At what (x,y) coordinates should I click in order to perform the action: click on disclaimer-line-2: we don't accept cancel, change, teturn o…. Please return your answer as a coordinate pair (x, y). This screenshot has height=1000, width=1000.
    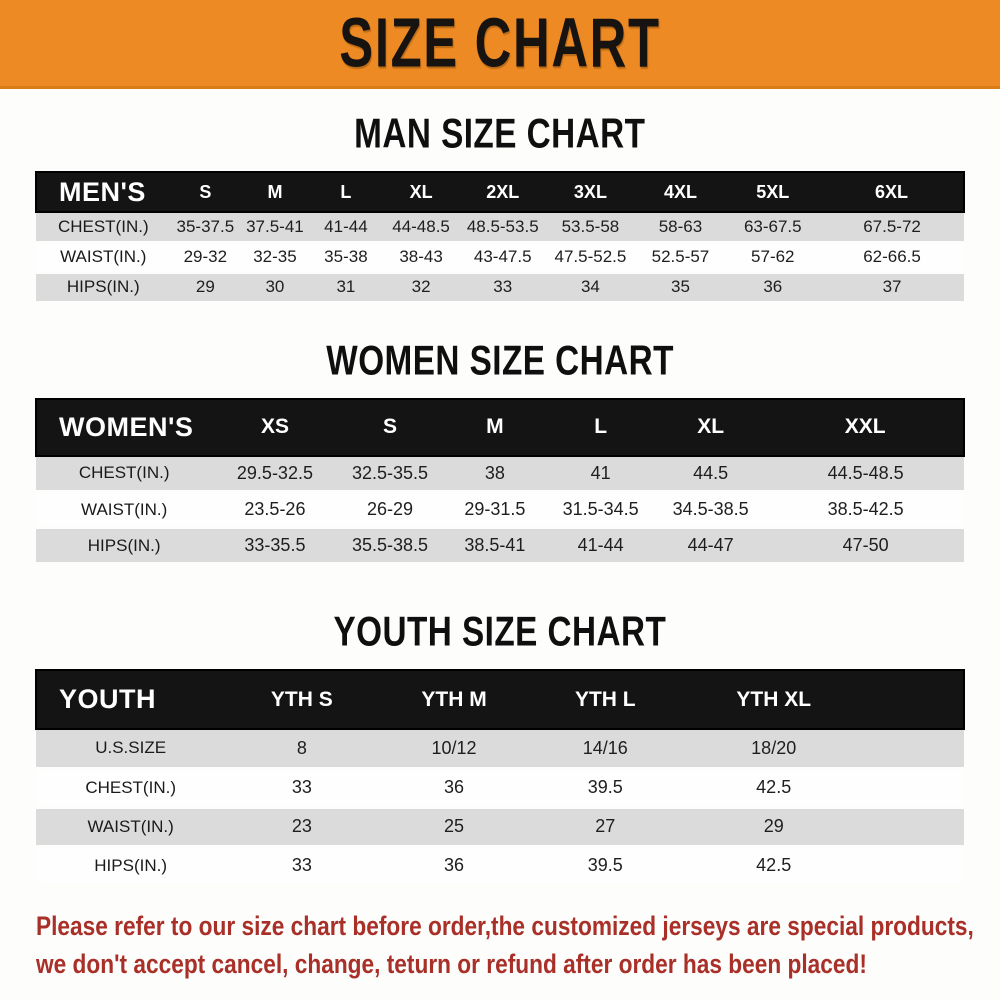
    Looking at the image, I should click on (451, 963).